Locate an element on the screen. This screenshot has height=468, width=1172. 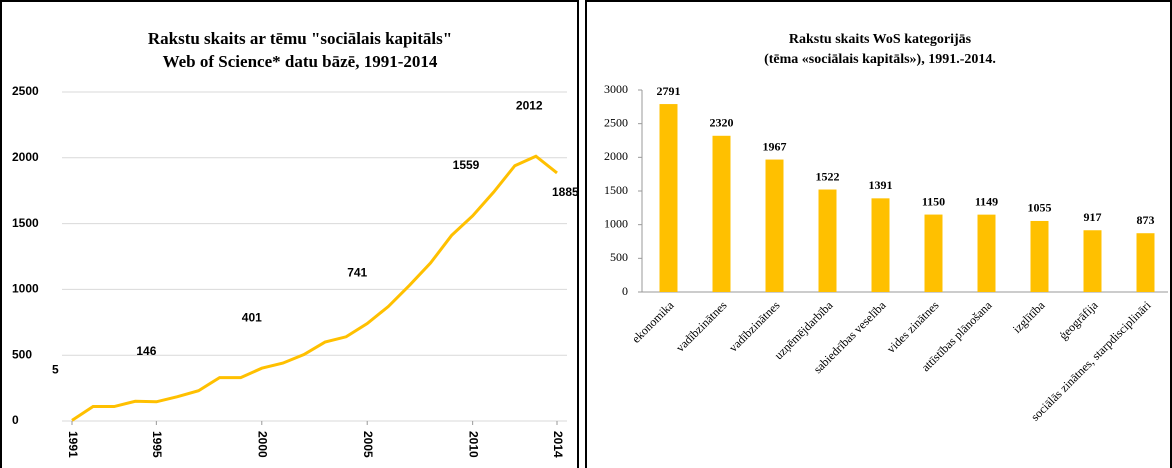
data-label: 1967 is located at coordinates (775, 146).